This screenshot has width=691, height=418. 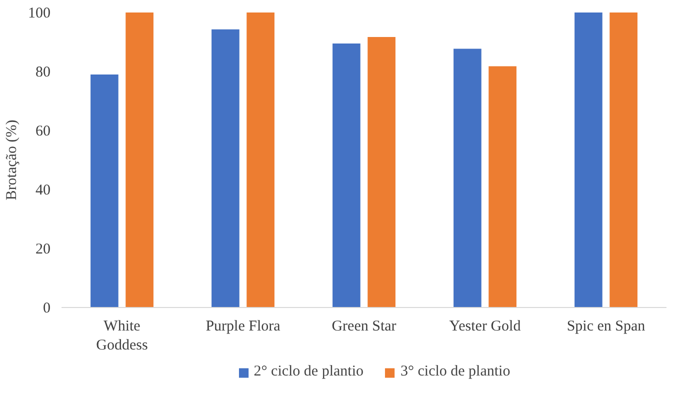 What do you see at coordinates (243, 326) in the screenshot?
I see `x-tick-label: Purple Flora` at bounding box center [243, 326].